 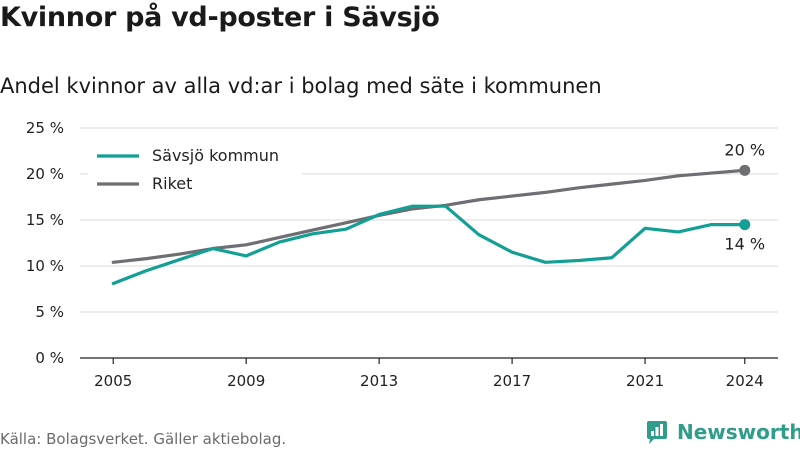 What do you see at coordinates (738, 432) in the screenshot?
I see `newsworthy-logo-text: Newsworthy` at bounding box center [738, 432].